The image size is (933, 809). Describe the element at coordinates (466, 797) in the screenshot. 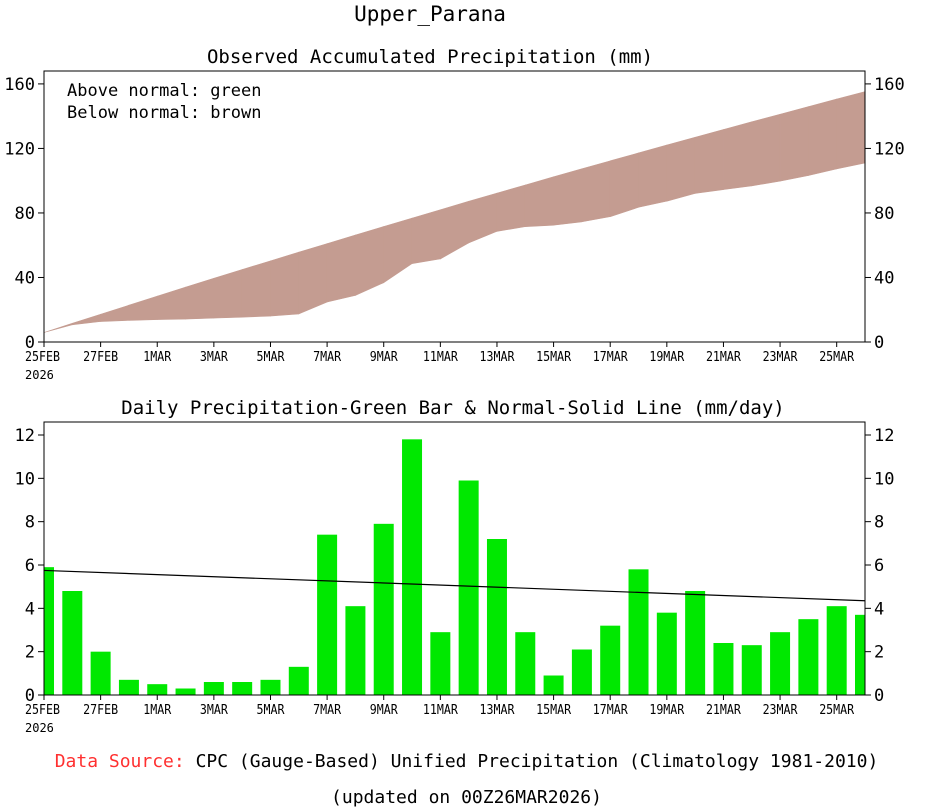

I see `updated-line: (updated on 00Z26MAR2026)` at that location.